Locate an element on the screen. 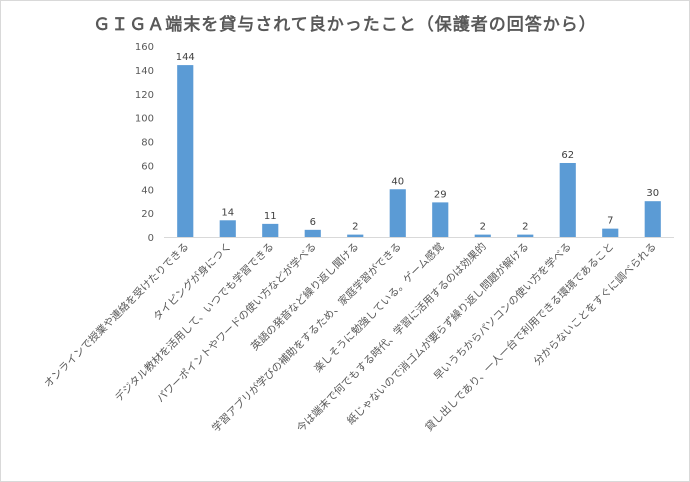 The width and height of the screenshot is (690, 482). data-label: 14 is located at coordinates (227, 212).